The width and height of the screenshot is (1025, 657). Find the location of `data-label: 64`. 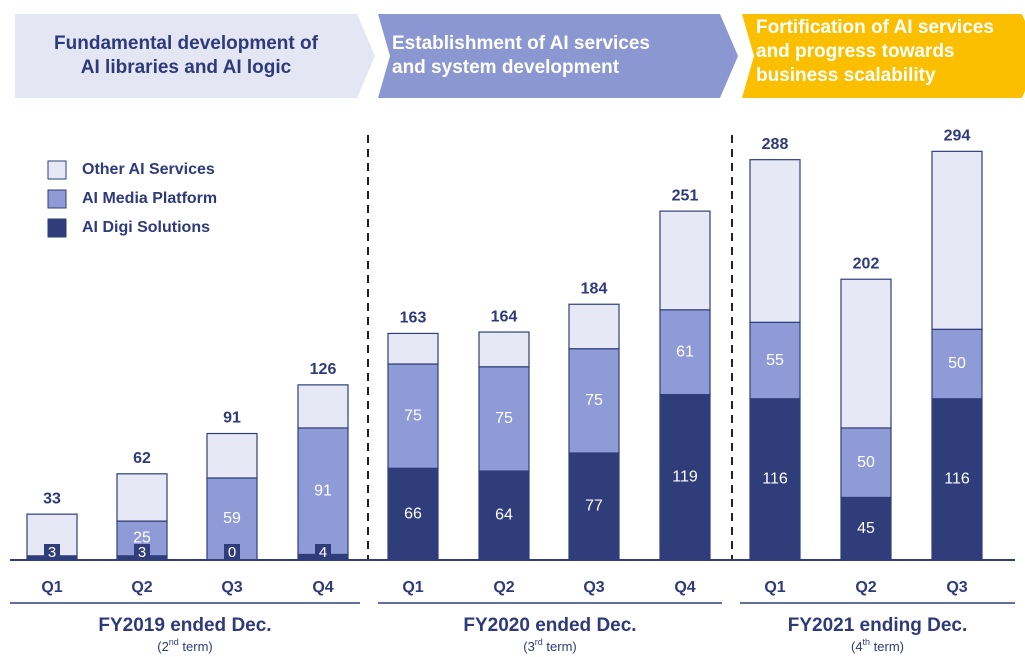

data-label: 64 is located at coordinates (504, 515).